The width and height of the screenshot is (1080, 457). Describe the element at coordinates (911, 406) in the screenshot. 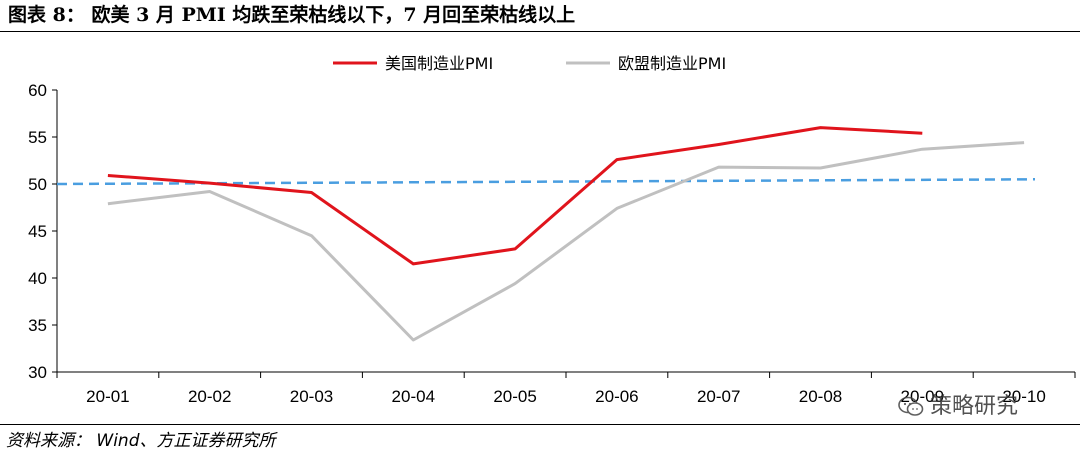

I see `chat-bubble-icon` at that location.